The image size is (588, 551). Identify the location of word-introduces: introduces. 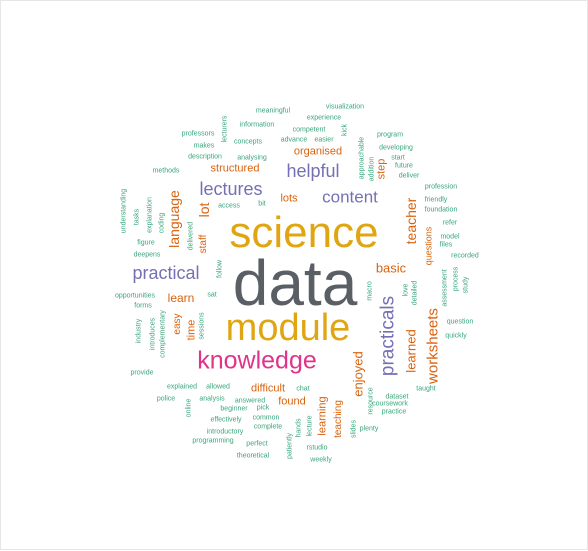
(153, 334).